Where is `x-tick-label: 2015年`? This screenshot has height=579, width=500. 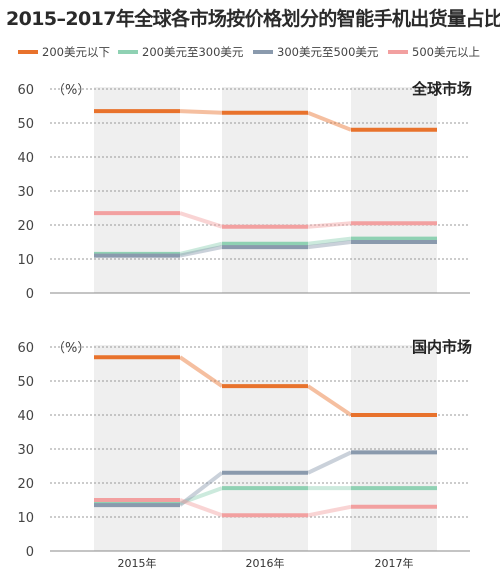 x-tick-label: 2015年 is located at coordinates (137, 563).